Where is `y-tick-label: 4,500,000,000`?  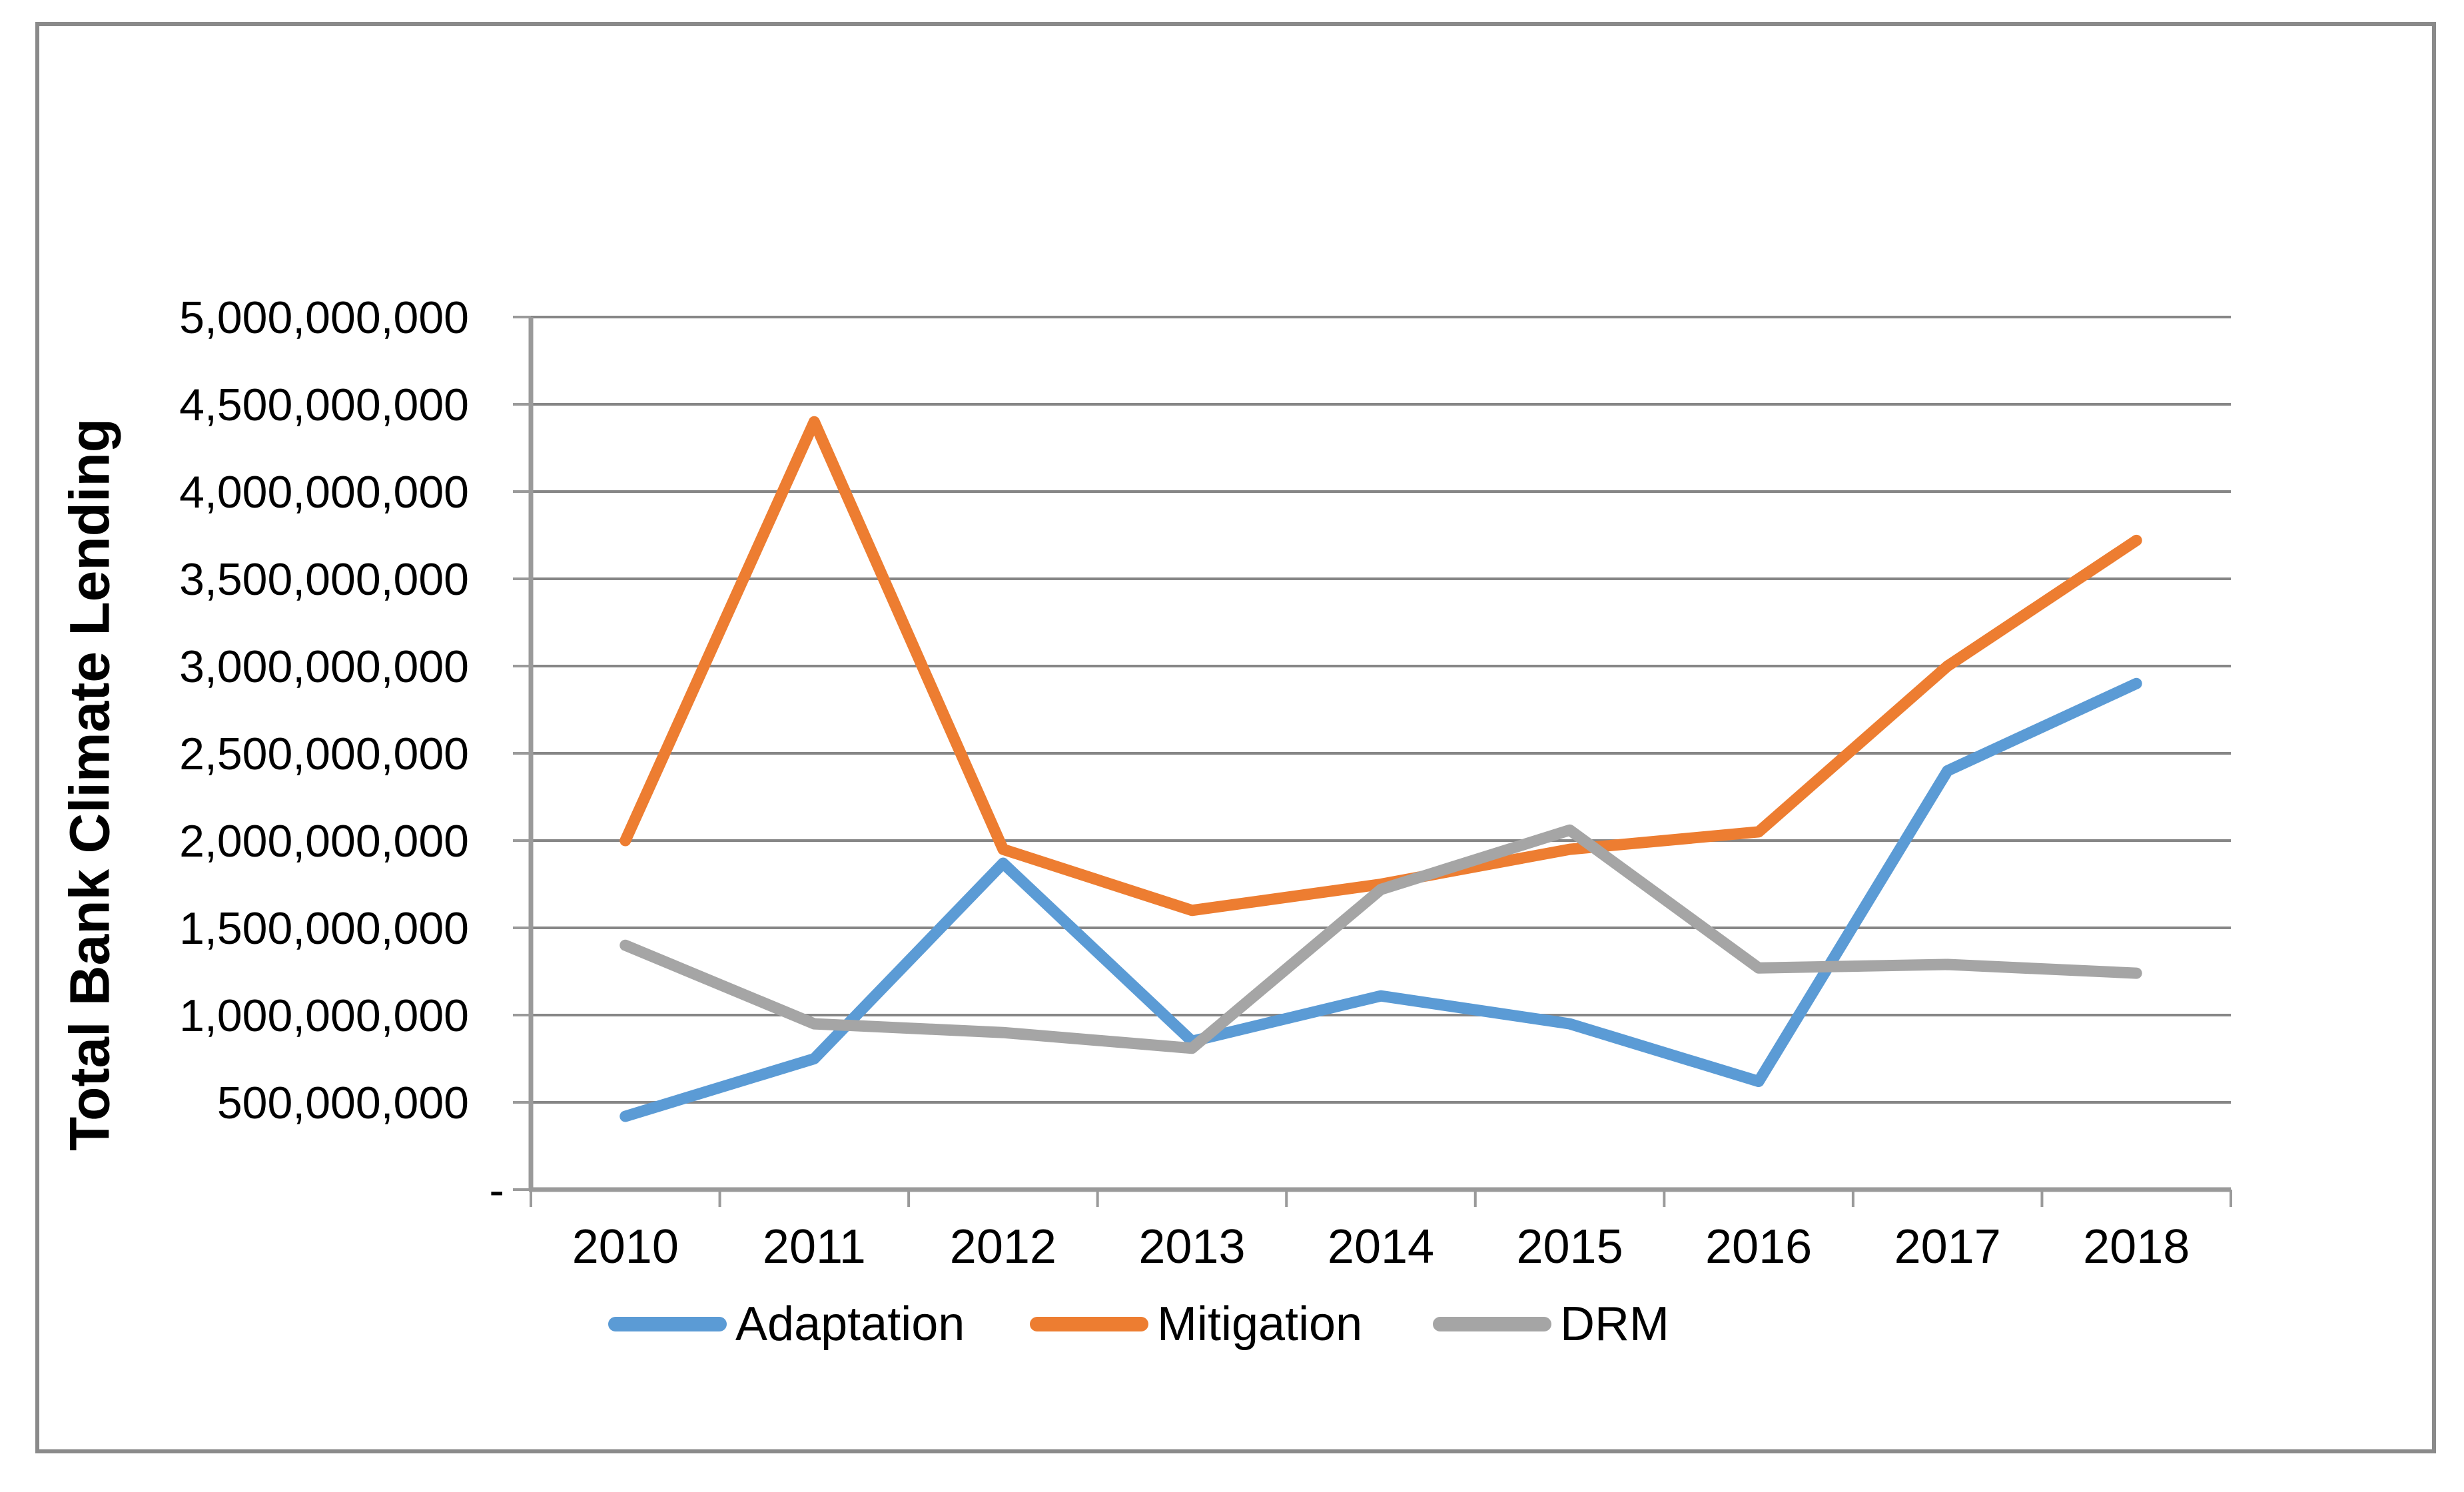 y-tick-label: 4,500,000,000 is located at coordinates (324, 405).